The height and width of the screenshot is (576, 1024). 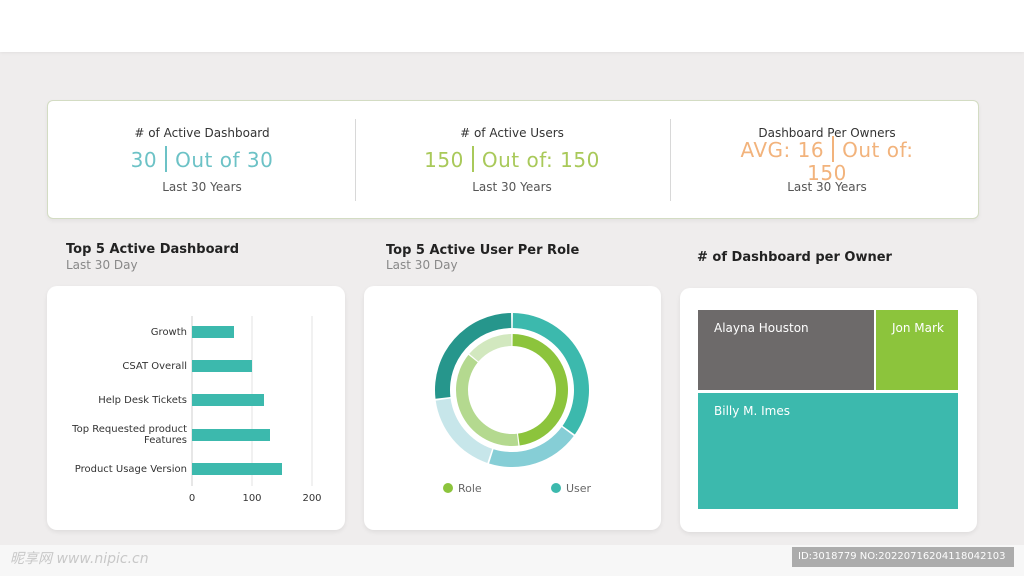 I want to click on treemap-tile-label: Billy M. Imes, so click(x=752, y=411).